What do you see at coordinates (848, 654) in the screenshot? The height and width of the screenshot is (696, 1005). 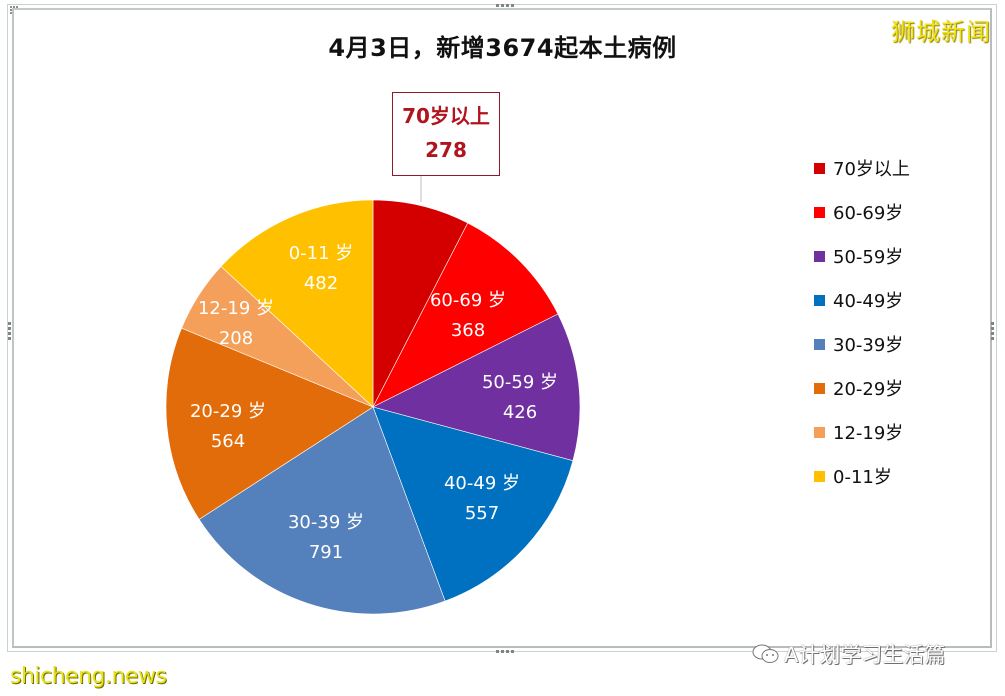 I see `watermark-wechat-account: A计划学习生活篇` at bounding box center [848, 654].